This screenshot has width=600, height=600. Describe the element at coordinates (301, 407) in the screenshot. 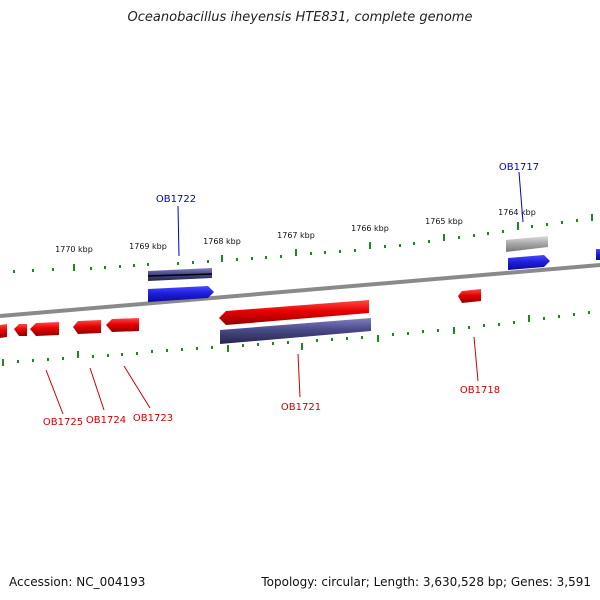

I see `label-ob1721: OB1721` at that location.